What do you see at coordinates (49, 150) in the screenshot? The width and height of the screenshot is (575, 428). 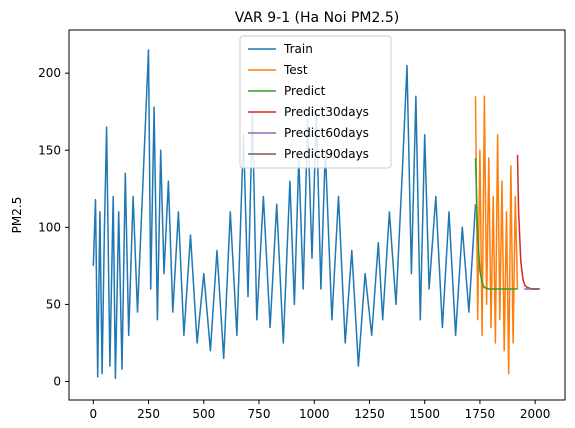 I see `y-tick-label: 150` at bounding box center [49, 150].